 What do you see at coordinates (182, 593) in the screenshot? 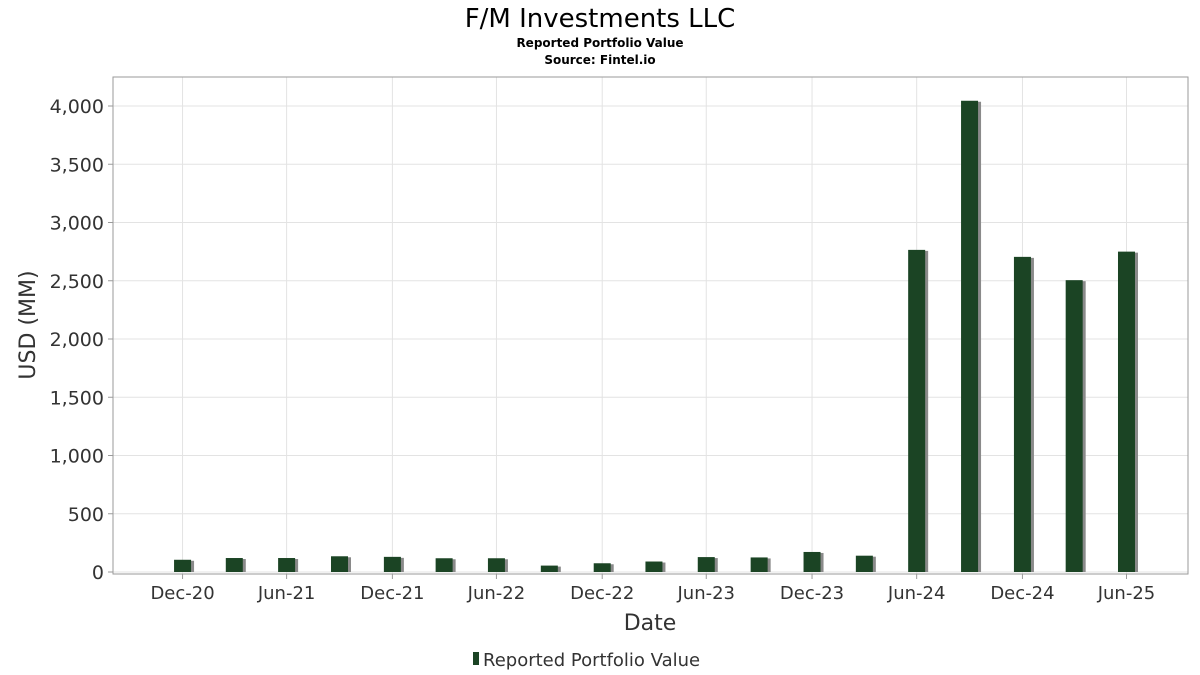
I see `x-tick-label: Dec-20` at bounding box center [182, 593].